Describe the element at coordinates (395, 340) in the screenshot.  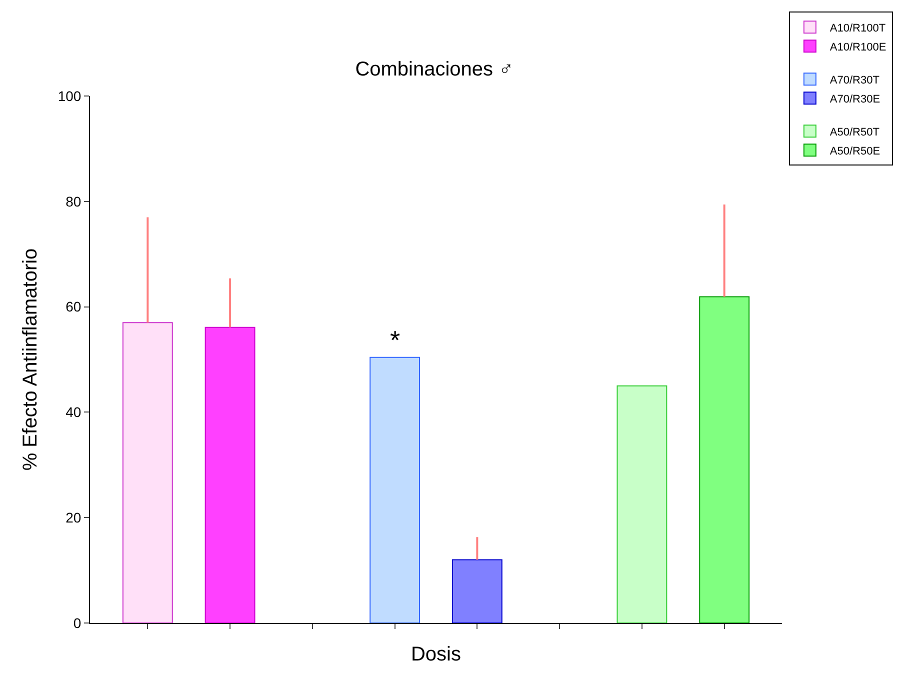
I see `annotation: *` at that location.